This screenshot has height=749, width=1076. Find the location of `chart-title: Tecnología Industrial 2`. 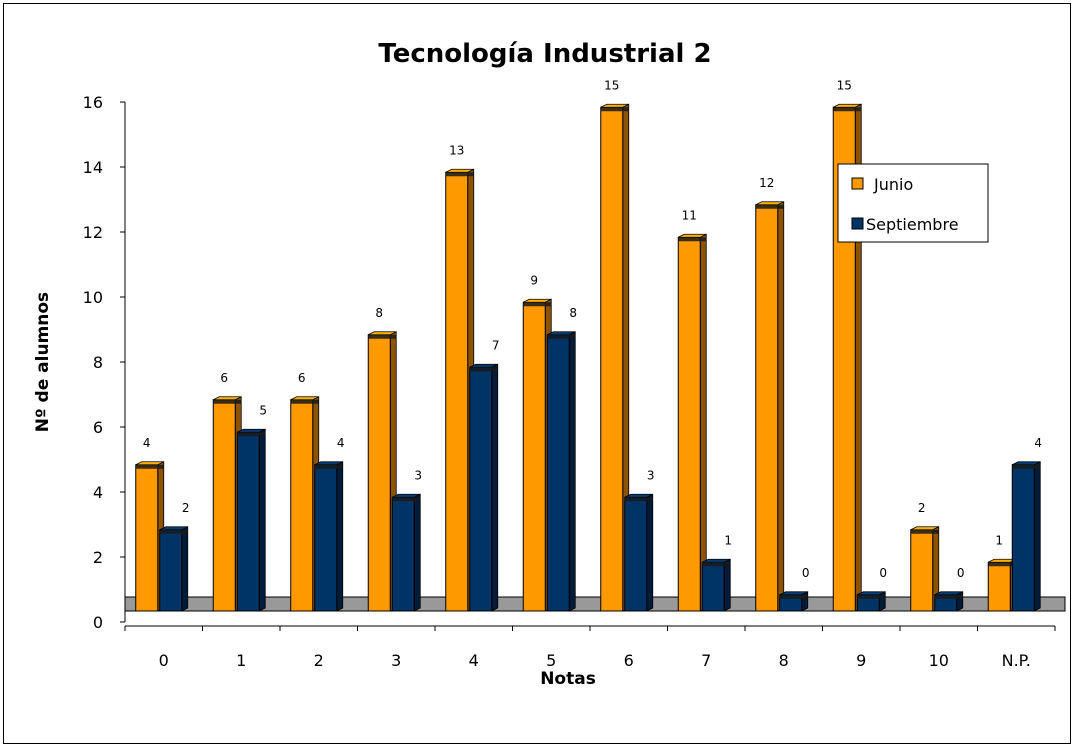

chart-title: Tecnología Industrial 2 is located at coordinates (544, 54).